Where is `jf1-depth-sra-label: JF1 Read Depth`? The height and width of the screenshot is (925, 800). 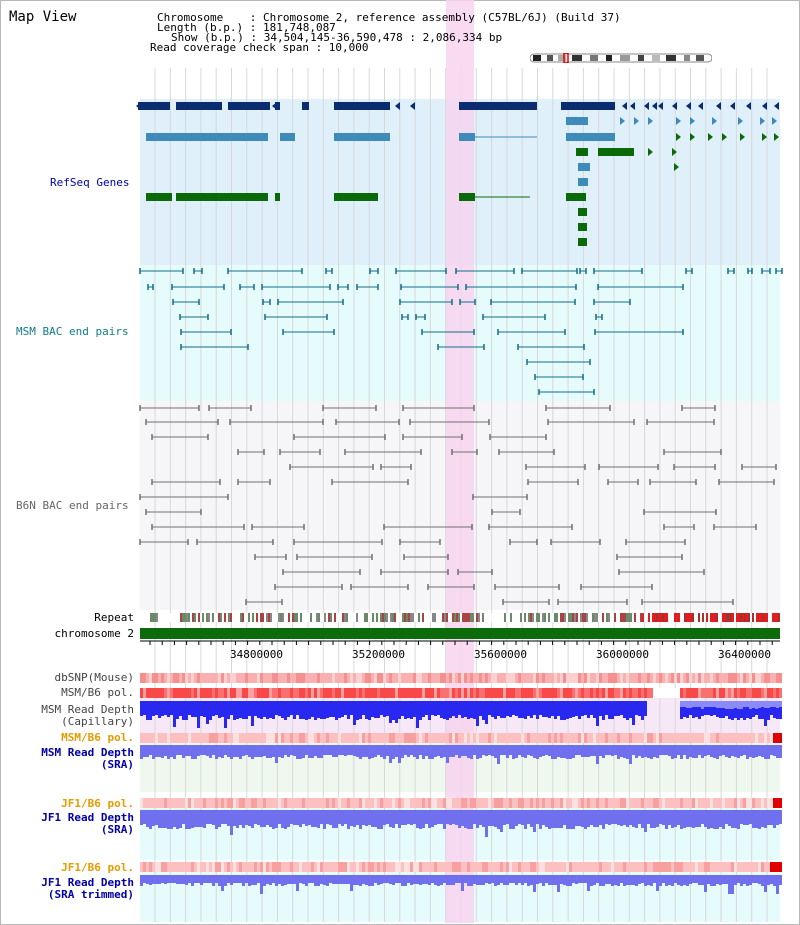
jf1-depth-sra-label: JF1 Read Depth is located at coordinates (87, 817).